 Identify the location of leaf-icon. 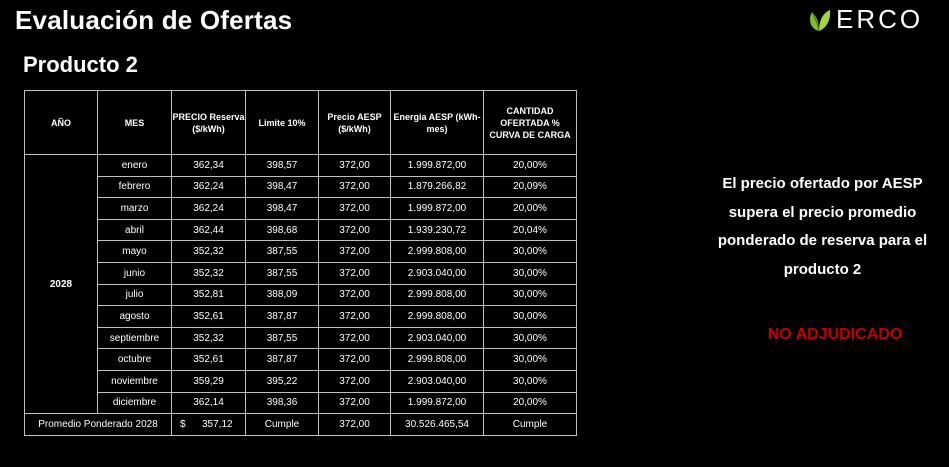
(820, 20).